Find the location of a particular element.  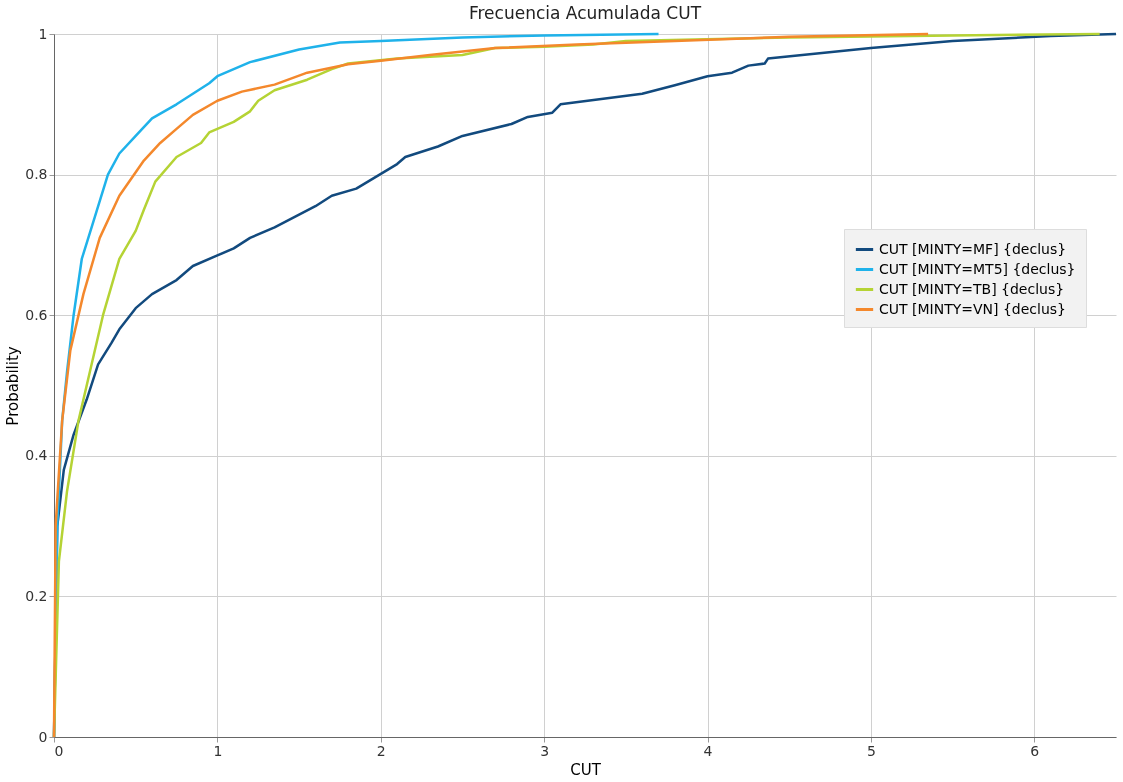

legend-label: CUT [MINTY=MT5] {declus} is located at coordinates (977, 268).